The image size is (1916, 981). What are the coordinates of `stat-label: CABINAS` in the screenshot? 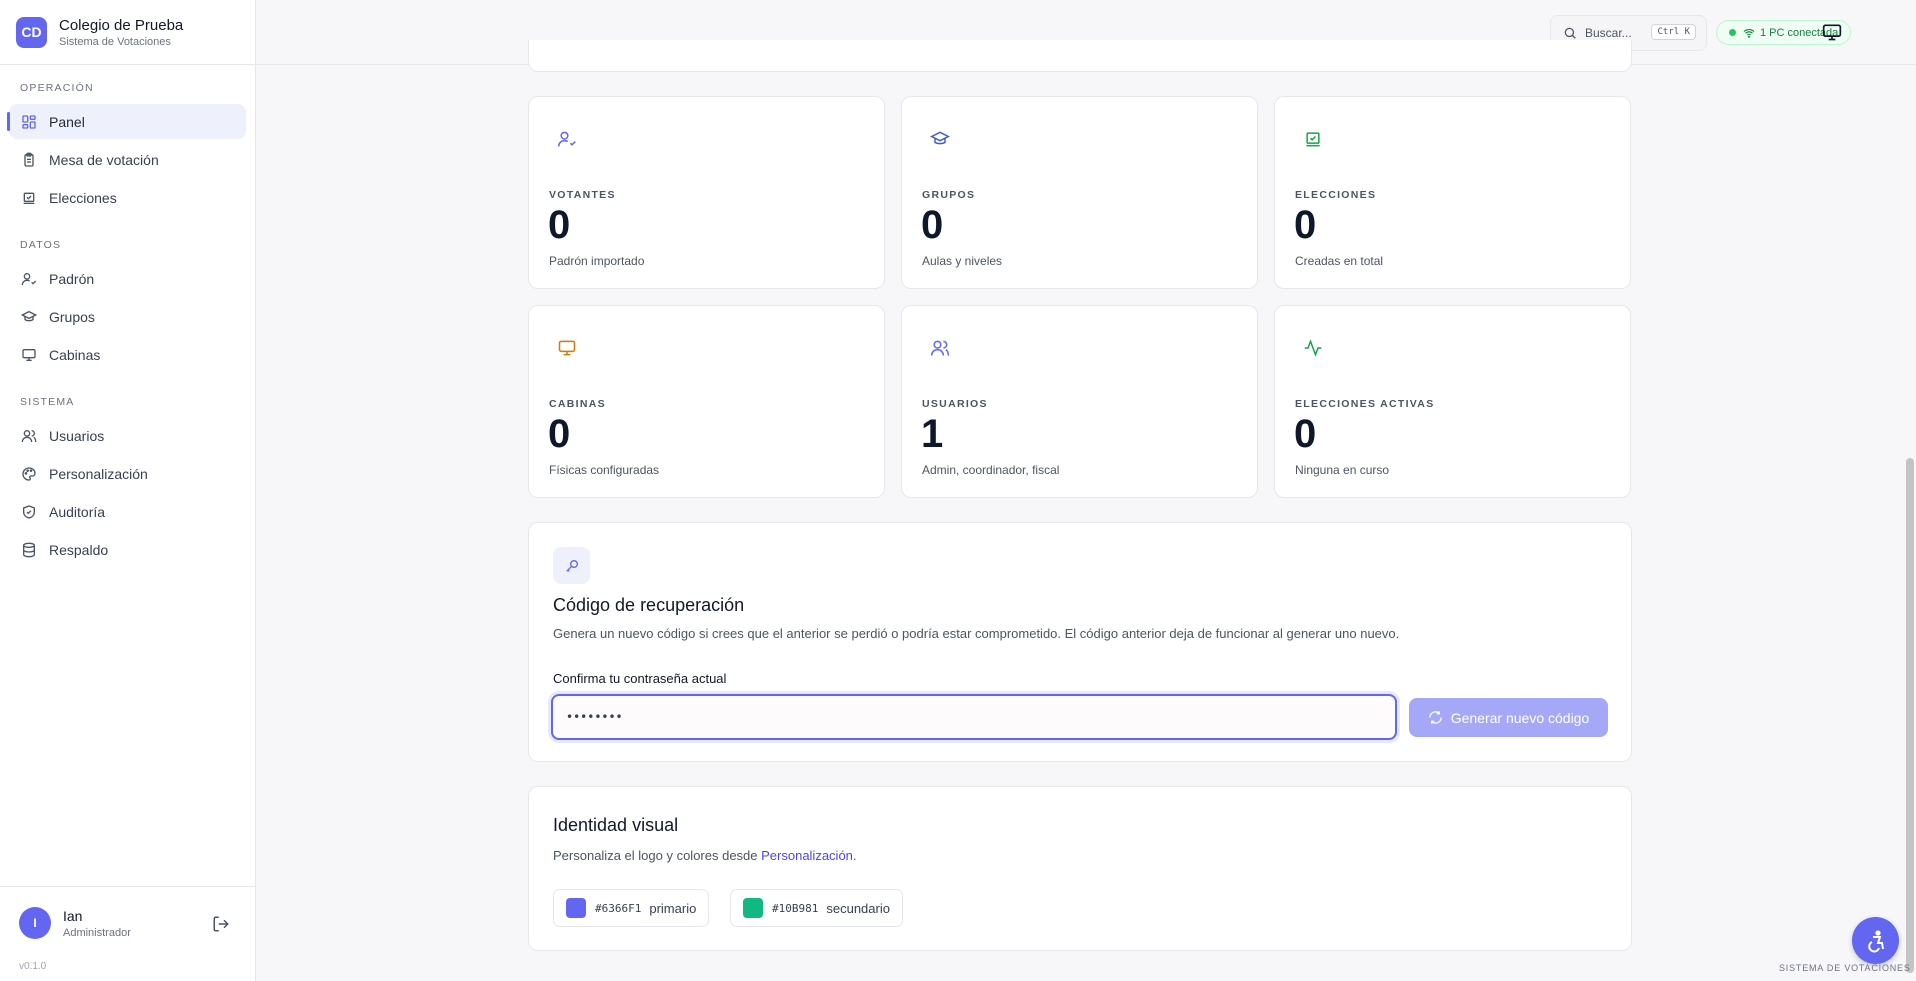 It's located at (577, 404).